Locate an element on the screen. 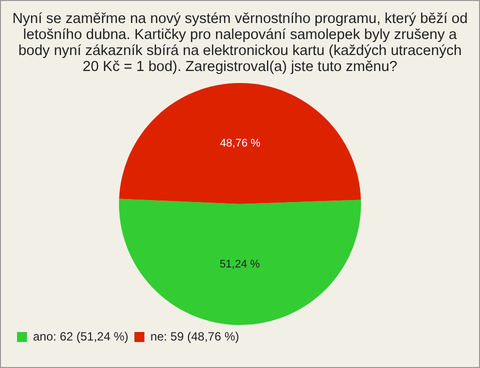 Image resolution: width=480 pixels, height=368 pixels. legend-label: ne: 59 (48,76 %) is located at coordinates (195, 336).